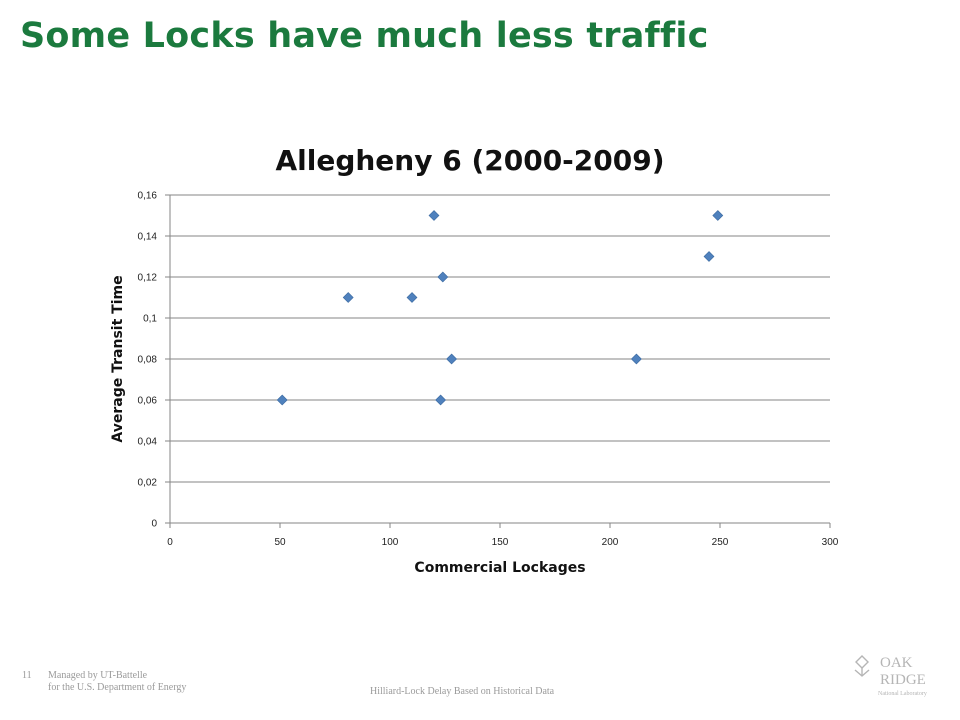 The width and height of the screenshot is (960, 720). Describe the element at coordinates (902, 694) in the screenshot. I see `logo-line3: National Laboratory` at that location.